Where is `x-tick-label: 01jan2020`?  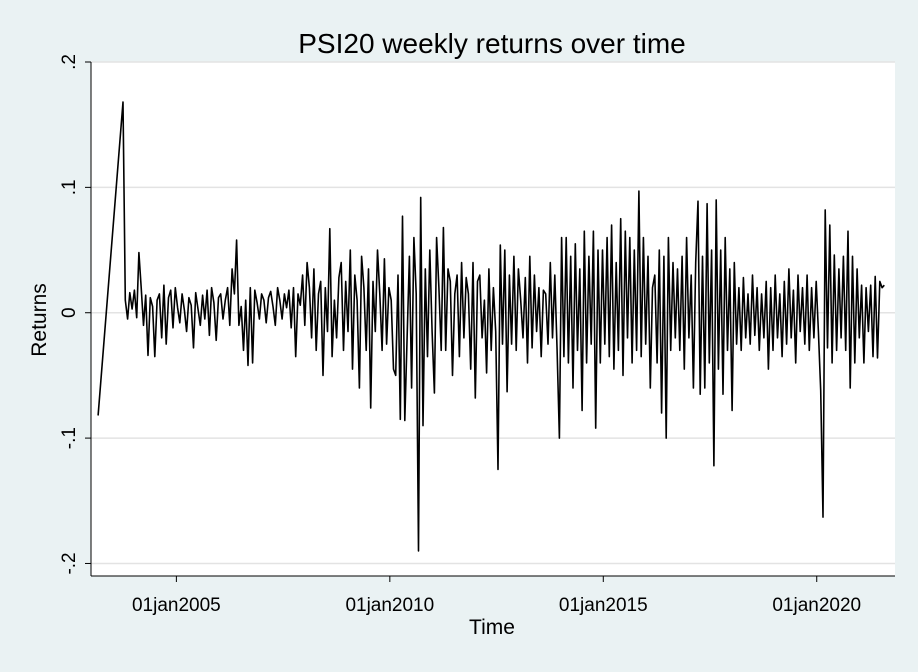
x-tick-label: 01jan2020 is located at coordinates (816, 605).